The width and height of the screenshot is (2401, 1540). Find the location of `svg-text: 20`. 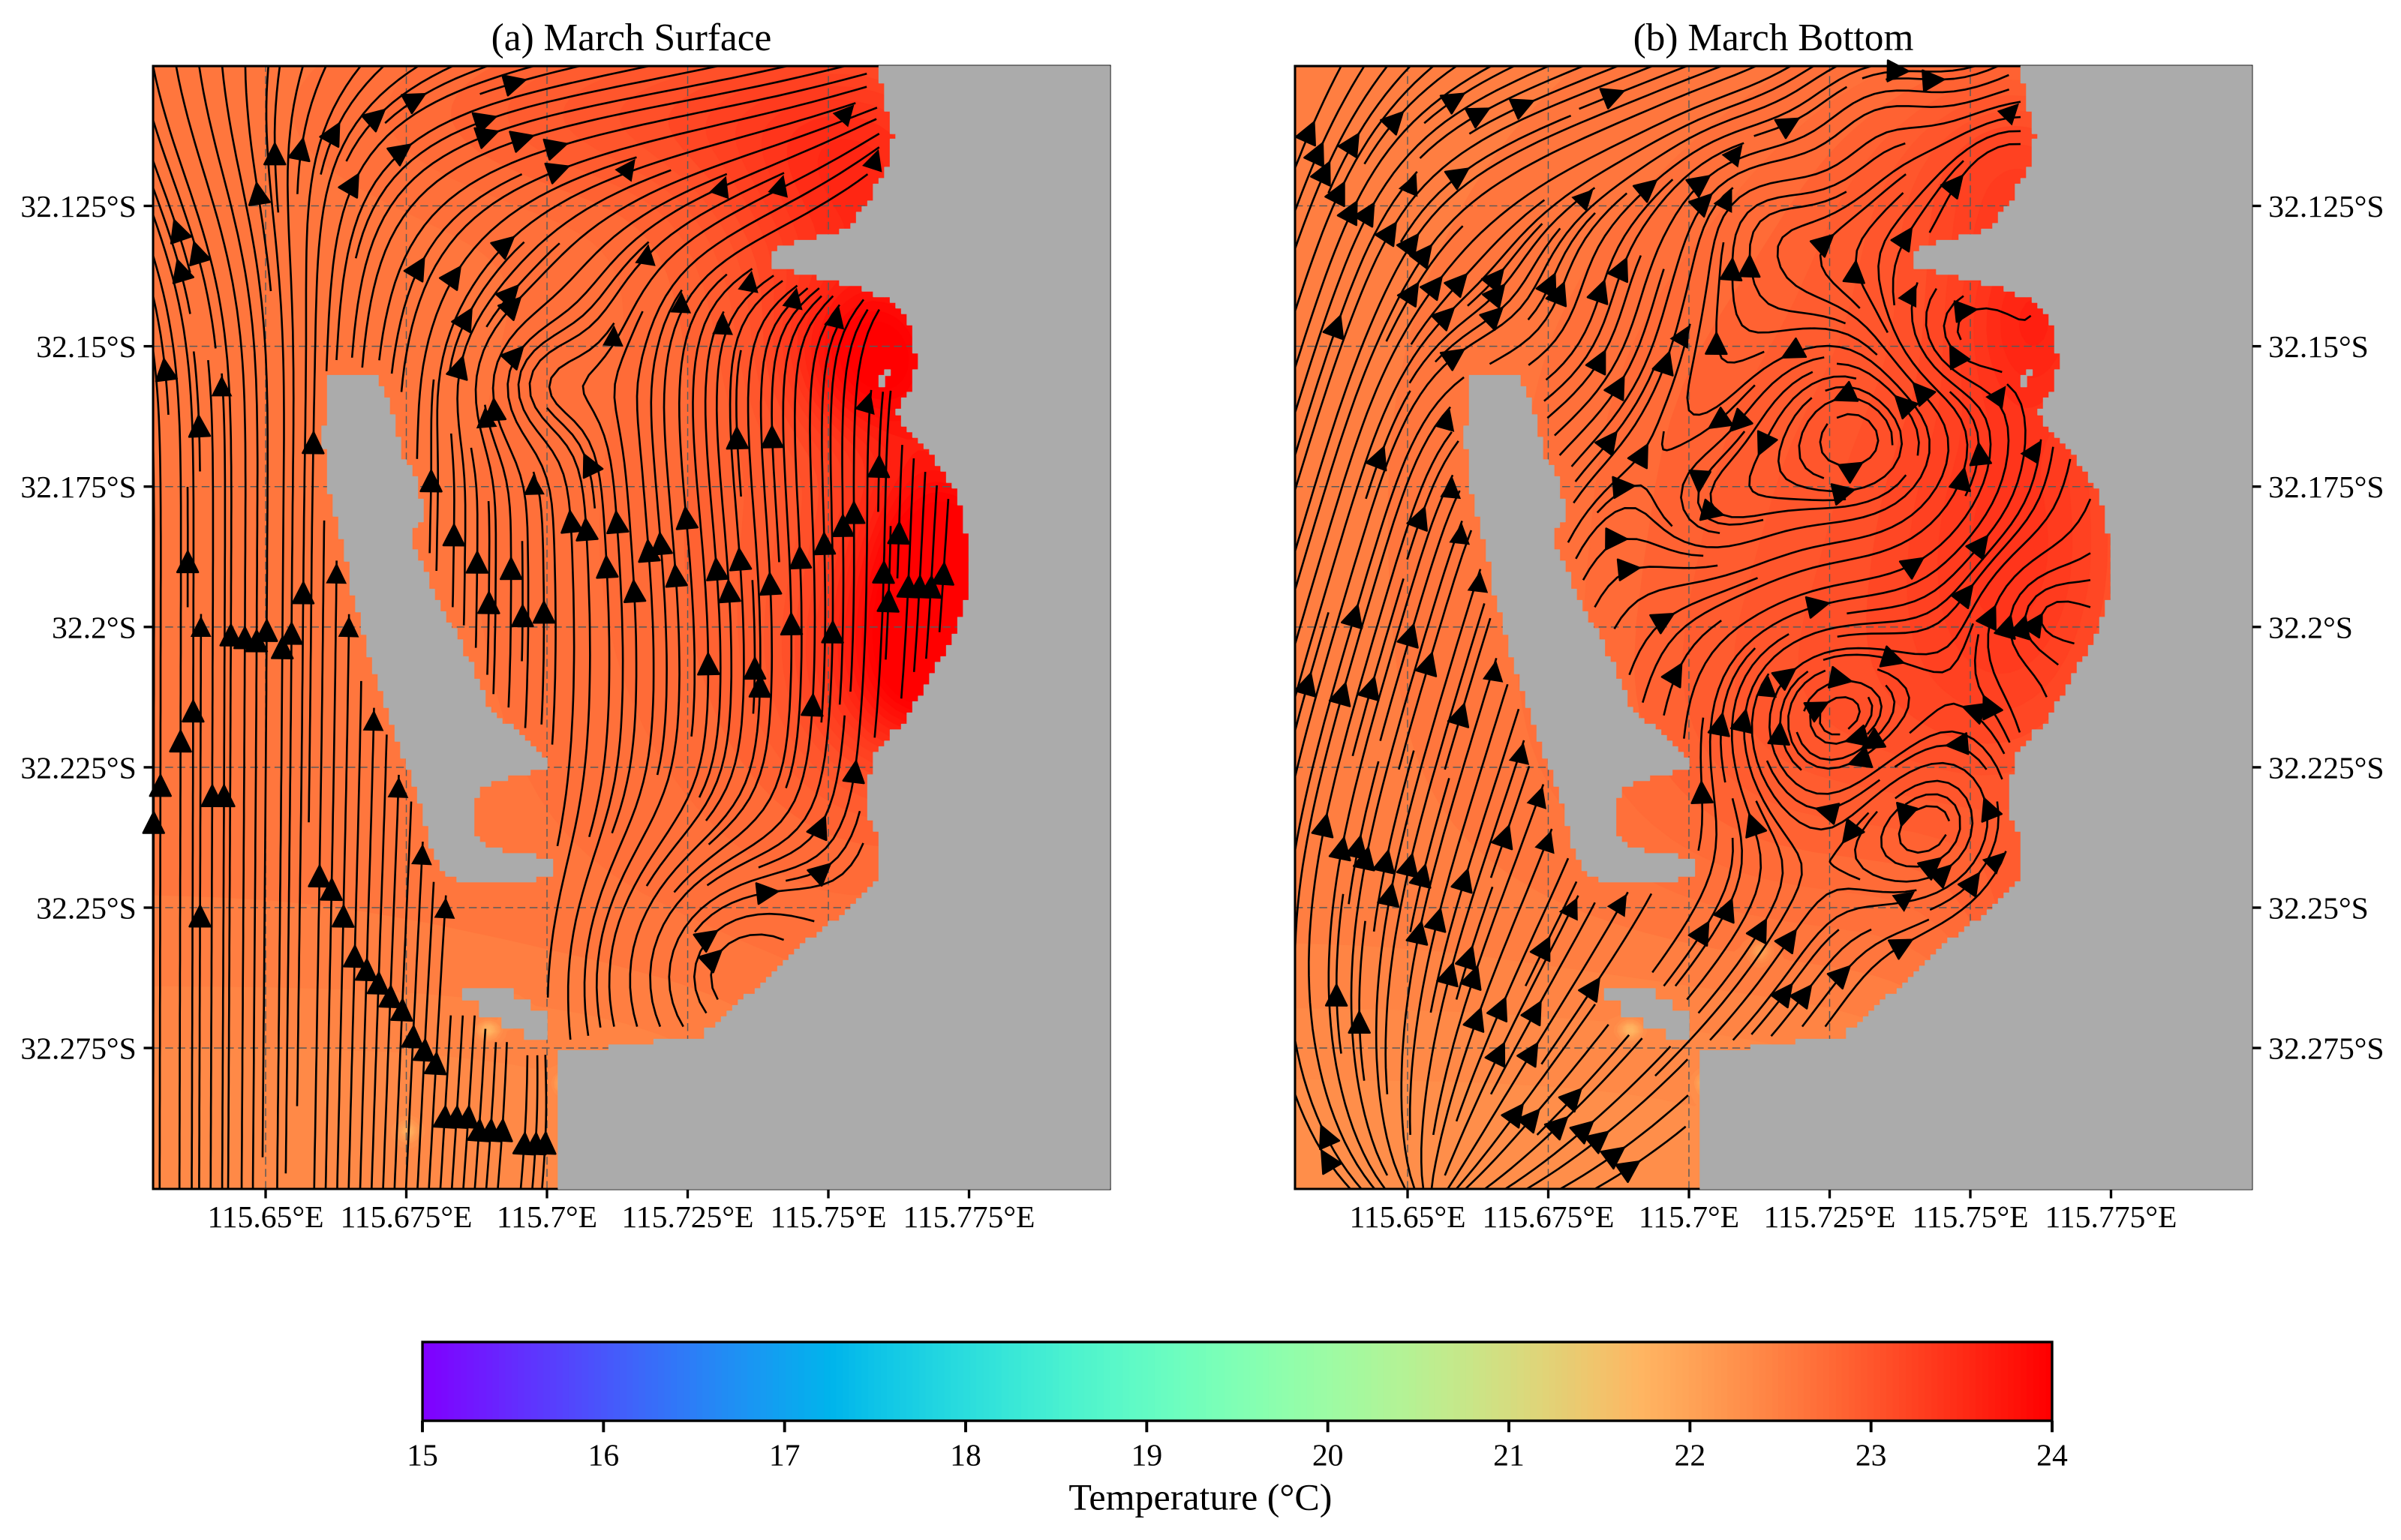

svg-text: 20 is located at coordinates (1328, 1455).